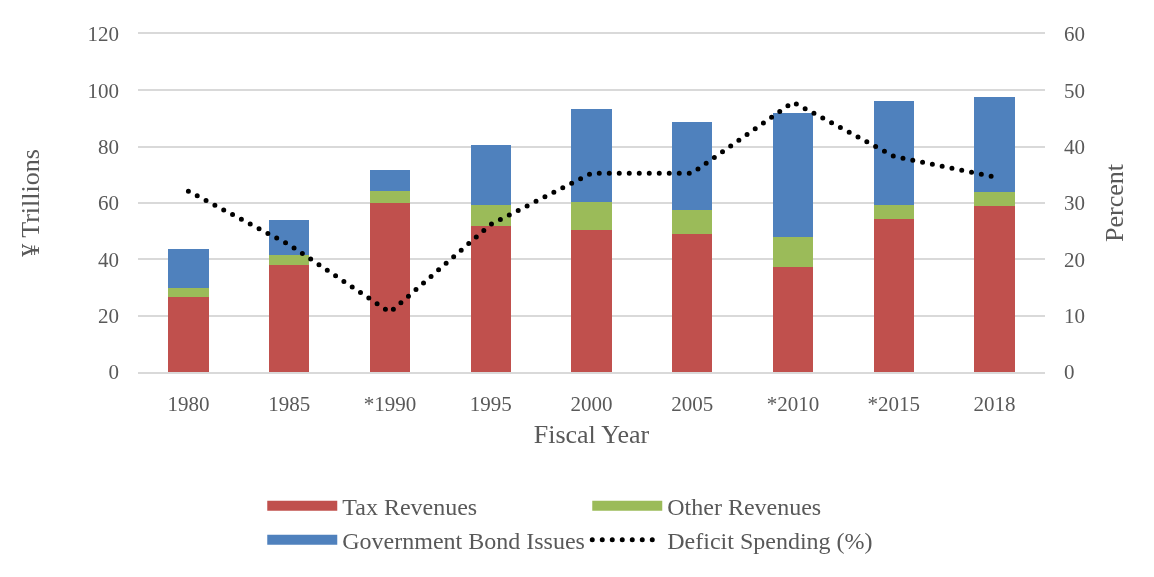 The width and height of the screenshot is (1154, 577). Describe the element at coordinates (793, 404) in the screenshot. I see `x-tick-label: *2010` at that location.